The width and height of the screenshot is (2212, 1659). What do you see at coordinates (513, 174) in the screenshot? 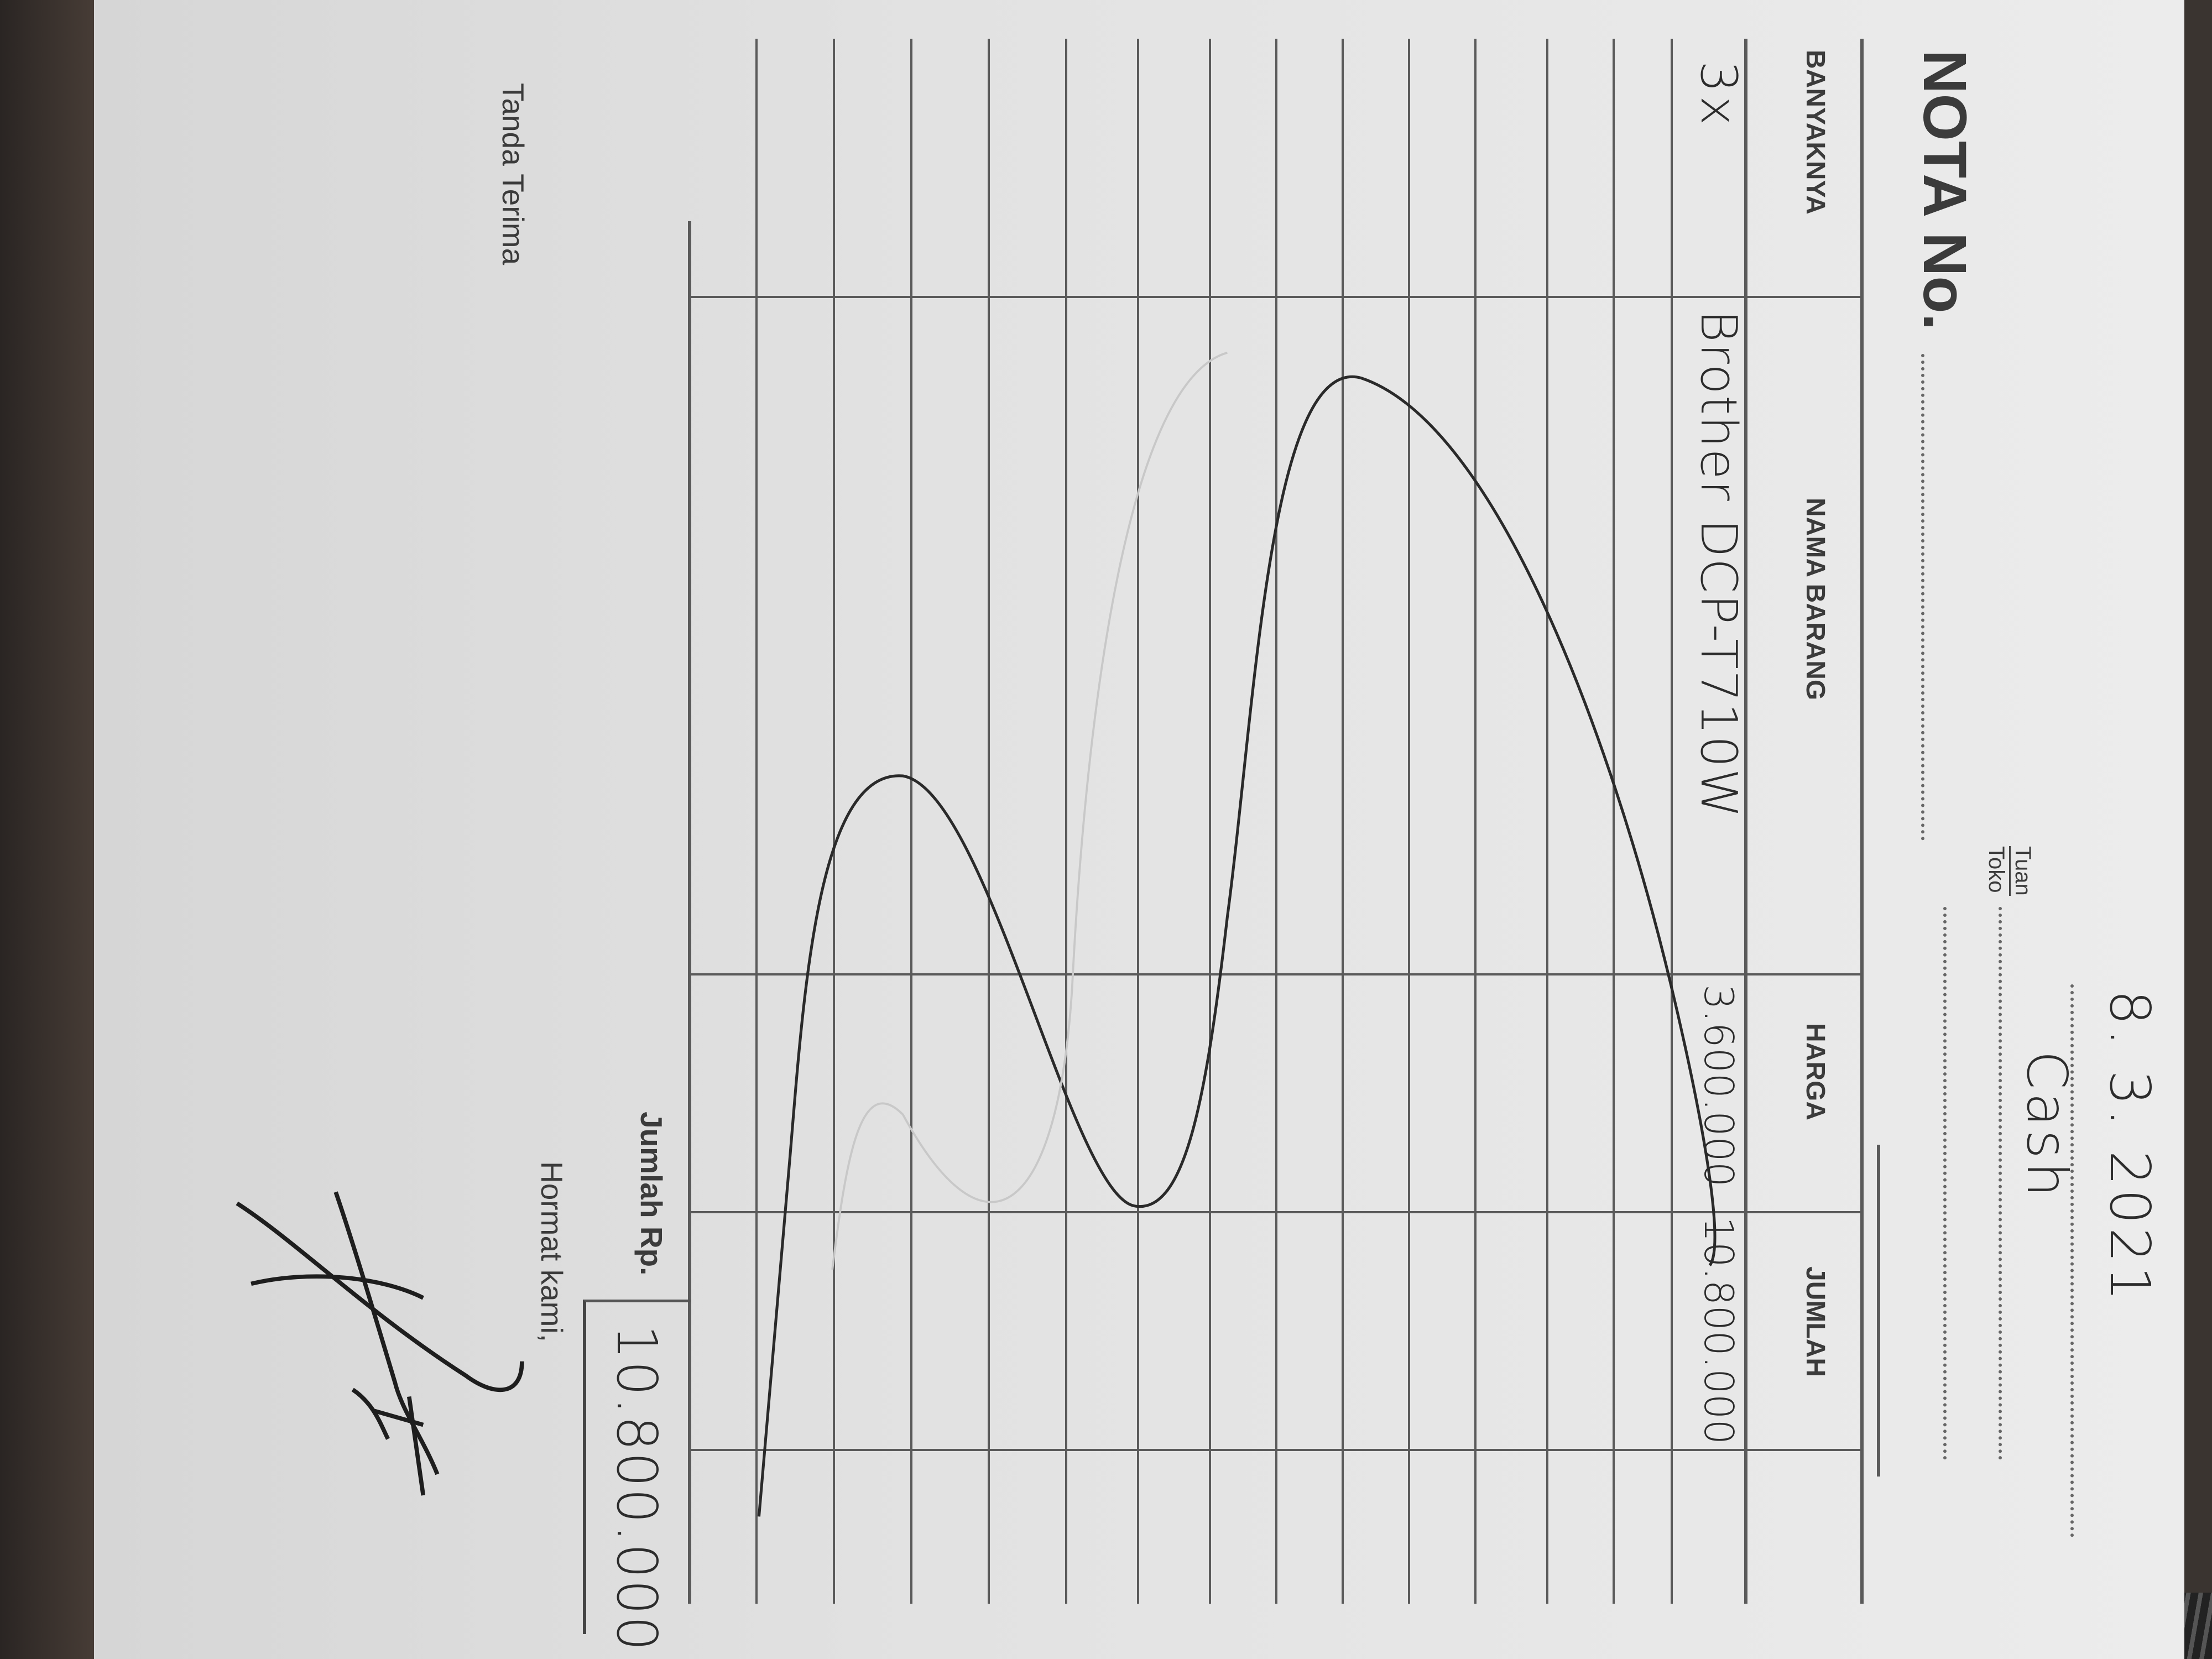
I see `received-label: Tanda Terima` at bounding box center [513, 174].